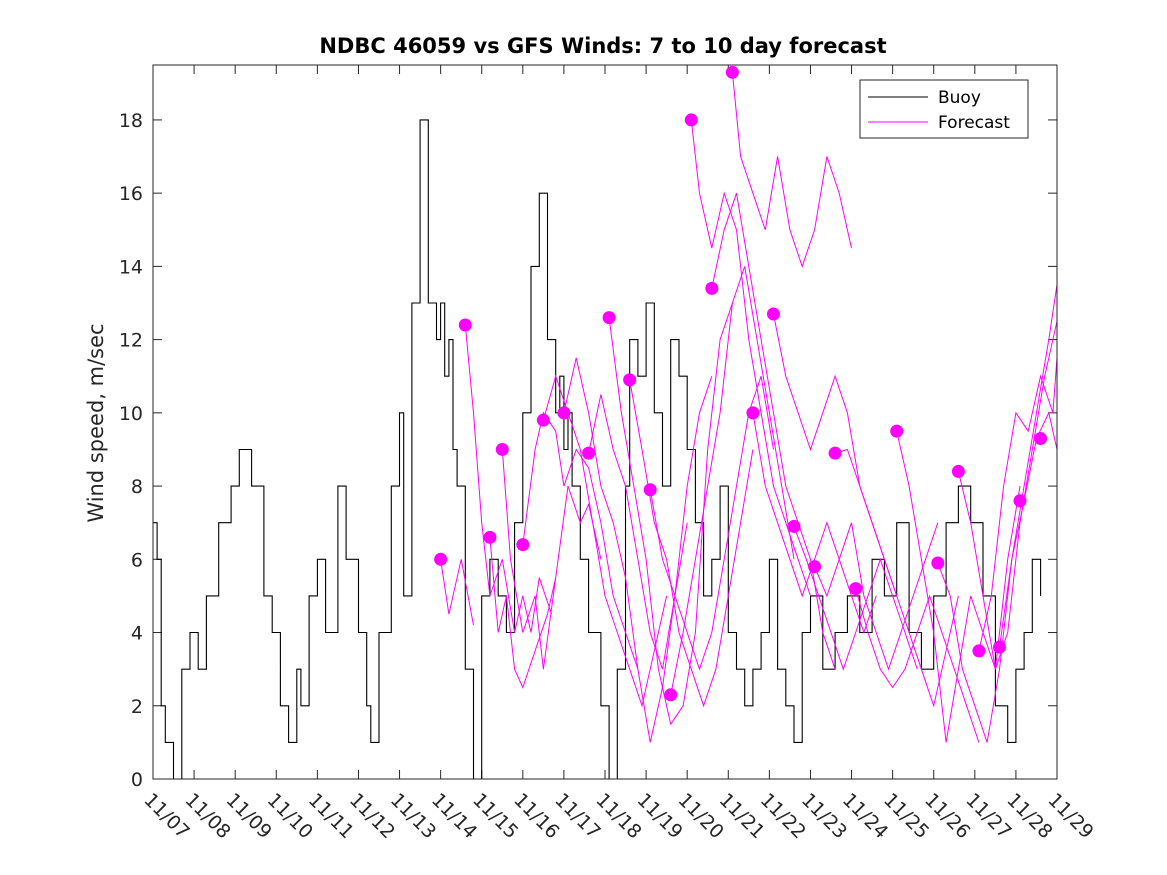 This screenshot has height=875, width=1167. What do you see at coordinates (660, 816) in the screenshot?
I see `x-tick-label: 11/19` at bounding box center [660, 816].